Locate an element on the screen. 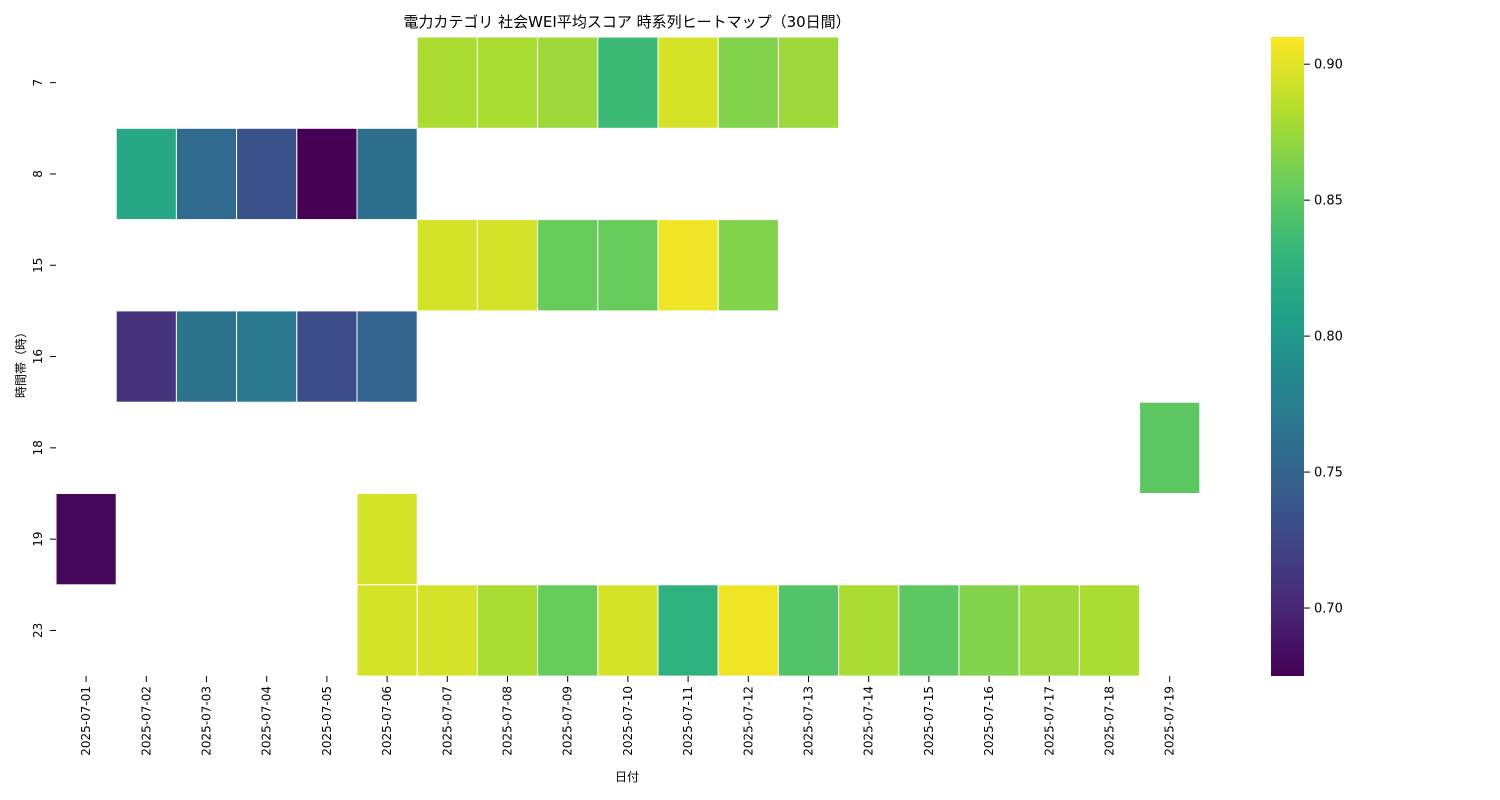 Image resolution: width=1500 pixels, height=800 pixels. x-tick-label: 2025-07-06 is located at coordinates (387, 721).